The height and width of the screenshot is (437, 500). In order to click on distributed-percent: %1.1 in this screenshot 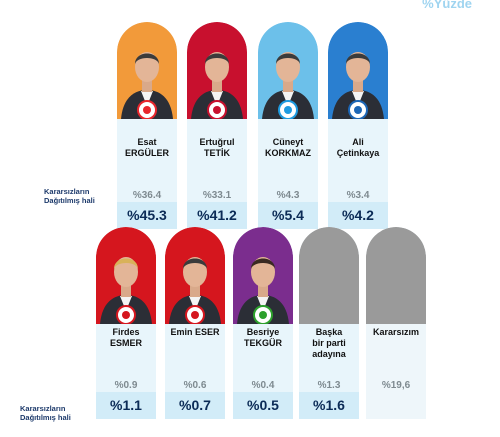, I will do `click(126, 405)`.